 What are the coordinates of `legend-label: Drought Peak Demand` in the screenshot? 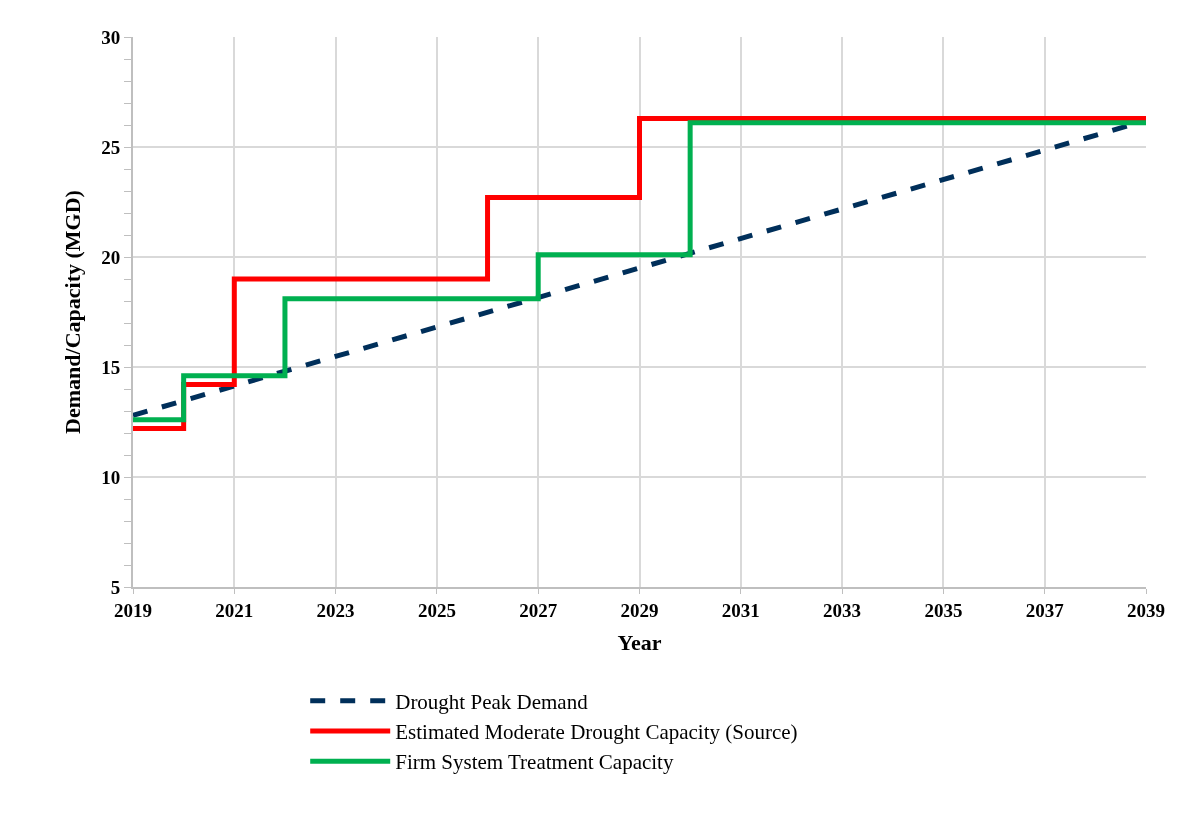 It's located at (492, 701).